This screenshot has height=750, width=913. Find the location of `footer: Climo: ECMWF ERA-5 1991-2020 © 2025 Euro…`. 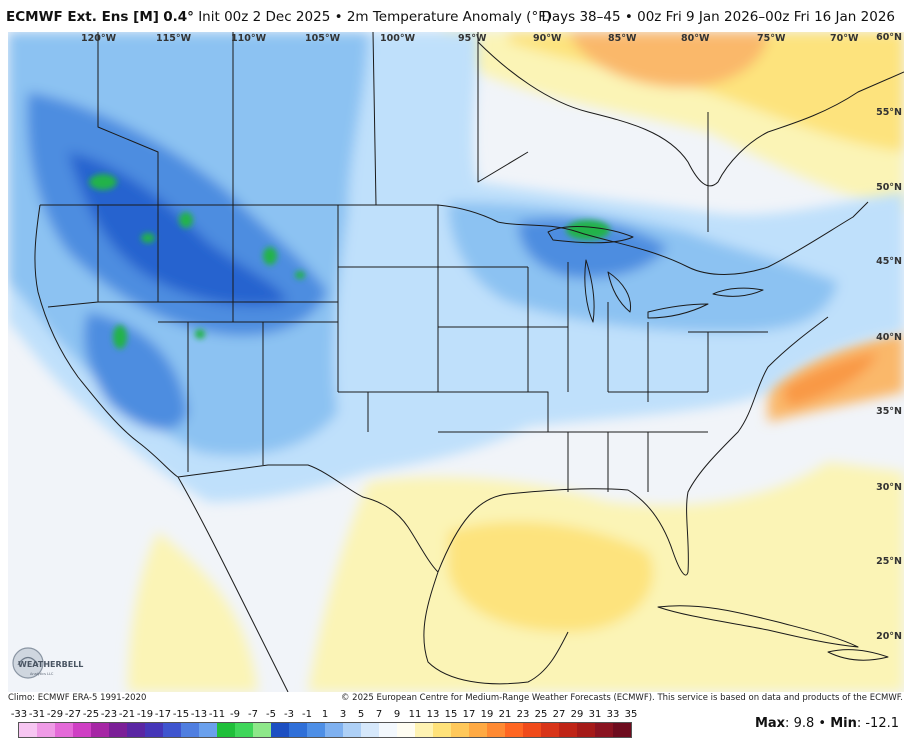

footer: Climo: ECMWF ERA-5 1991-2020 © 2025 Euro… is located at coordinates (456, 699).